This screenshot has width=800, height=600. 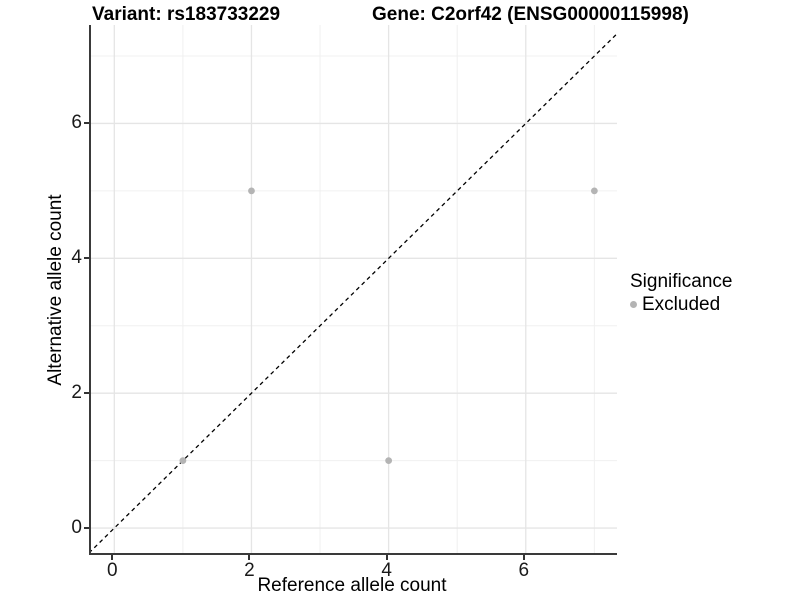 I want to click on legend: Significance Excluded, so click(x=681, y=293).